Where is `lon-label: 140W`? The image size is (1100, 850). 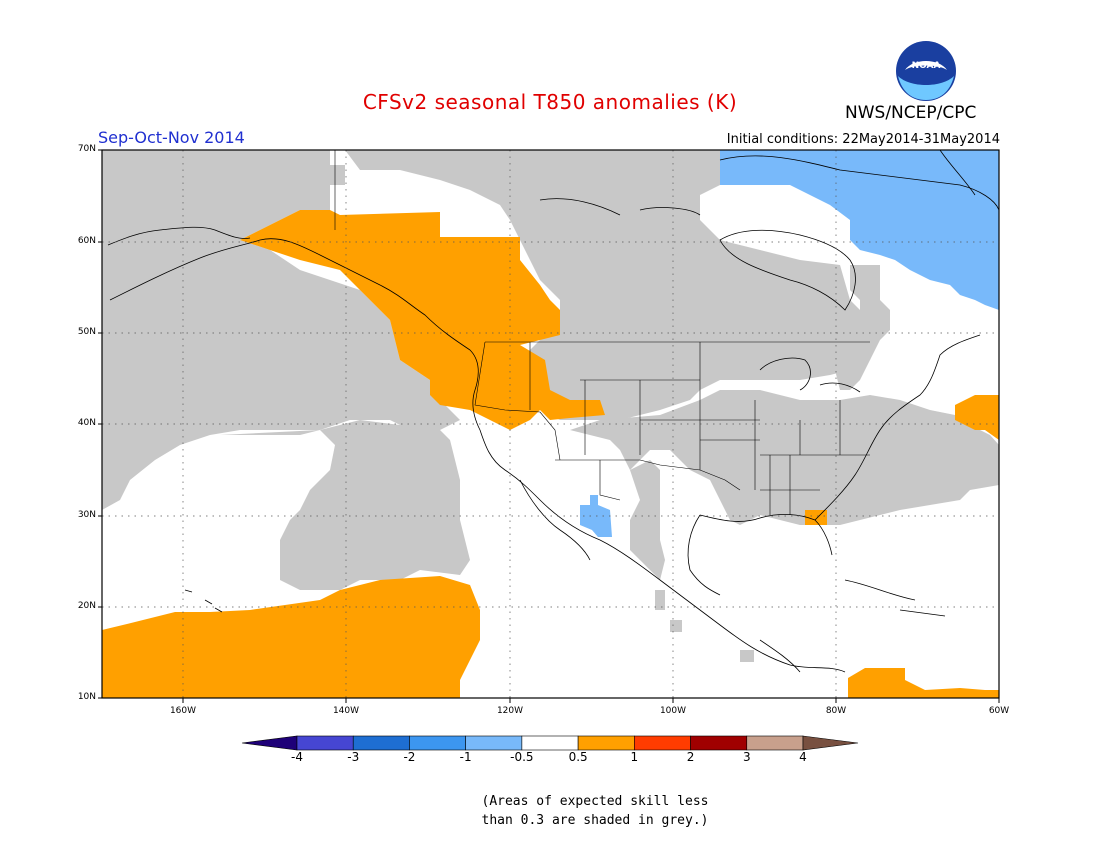
lon-label: 140W is located at coordinates (346, 711).